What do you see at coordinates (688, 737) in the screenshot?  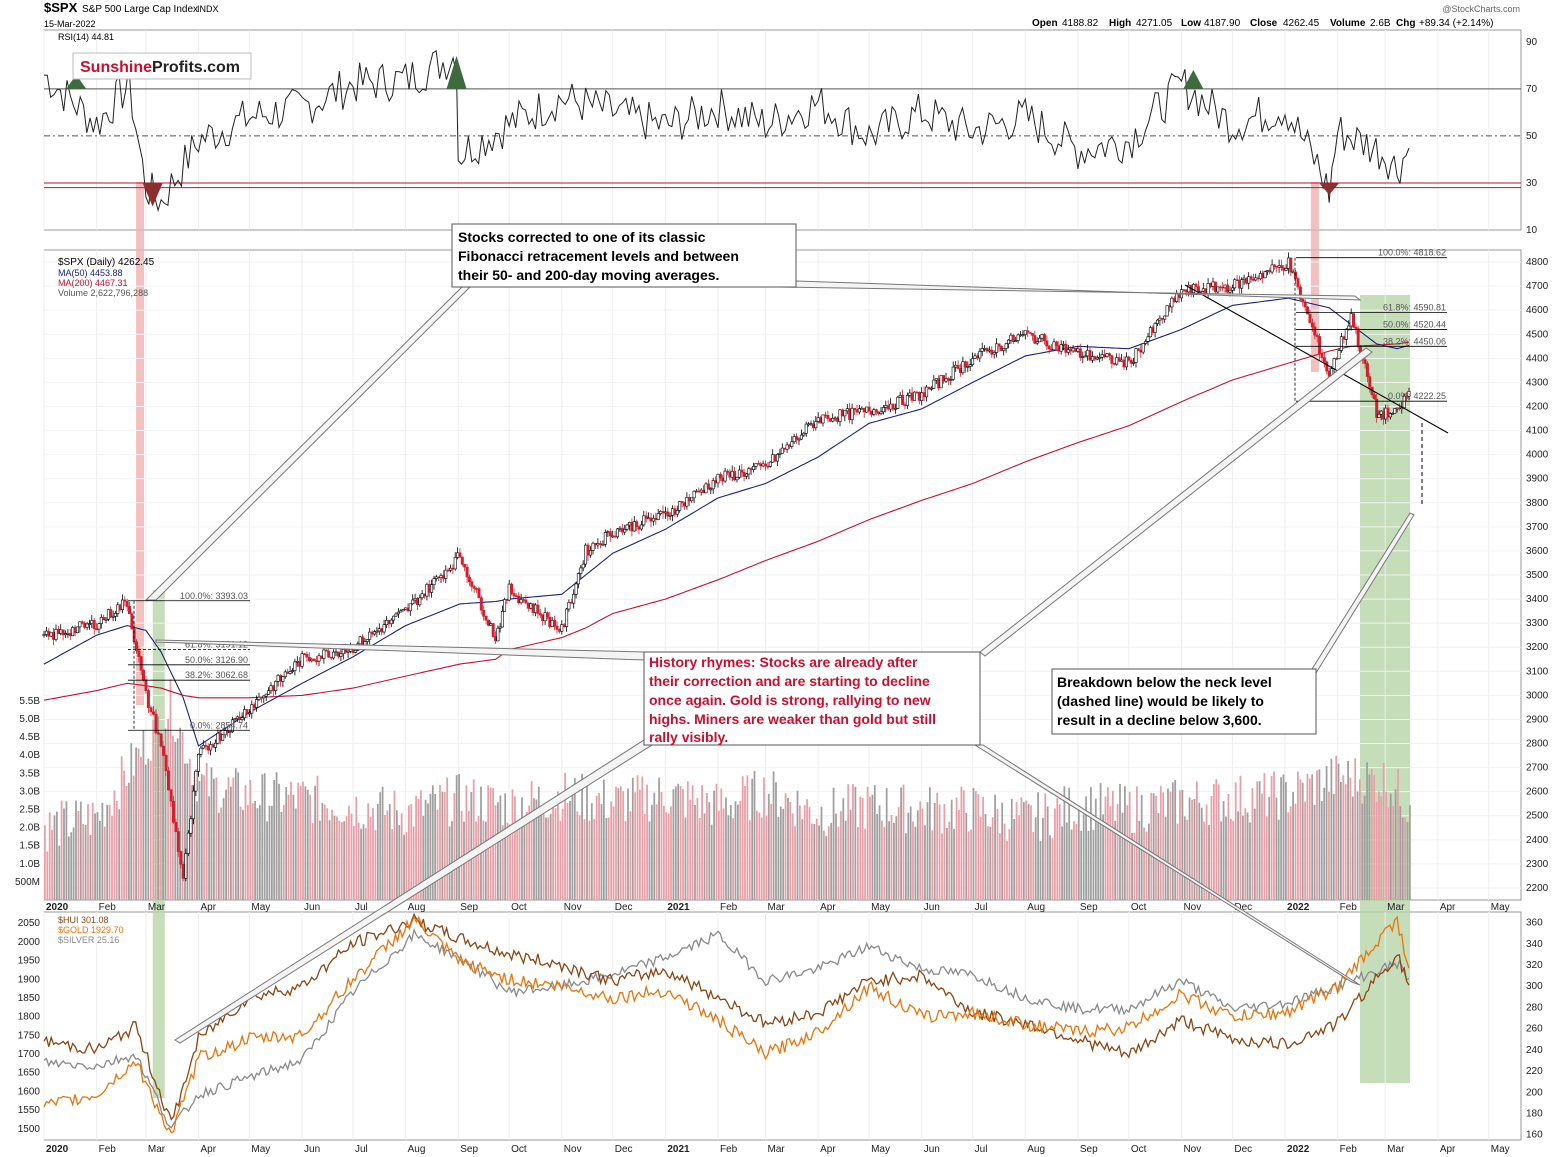 I see `history-note-line-5: rally visibly.` at bounding box center [688, 737].